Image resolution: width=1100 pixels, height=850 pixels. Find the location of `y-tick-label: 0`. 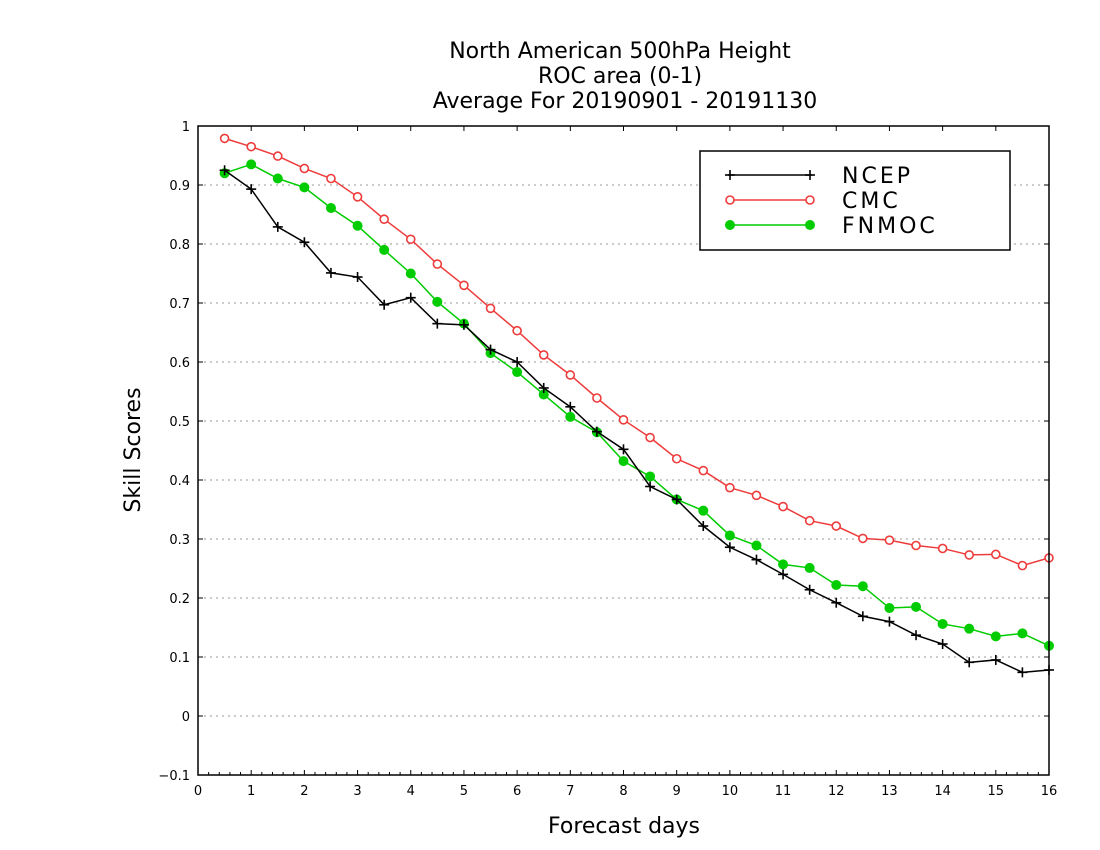

y-tick-label: 0 is located at coordinates (186, 717).